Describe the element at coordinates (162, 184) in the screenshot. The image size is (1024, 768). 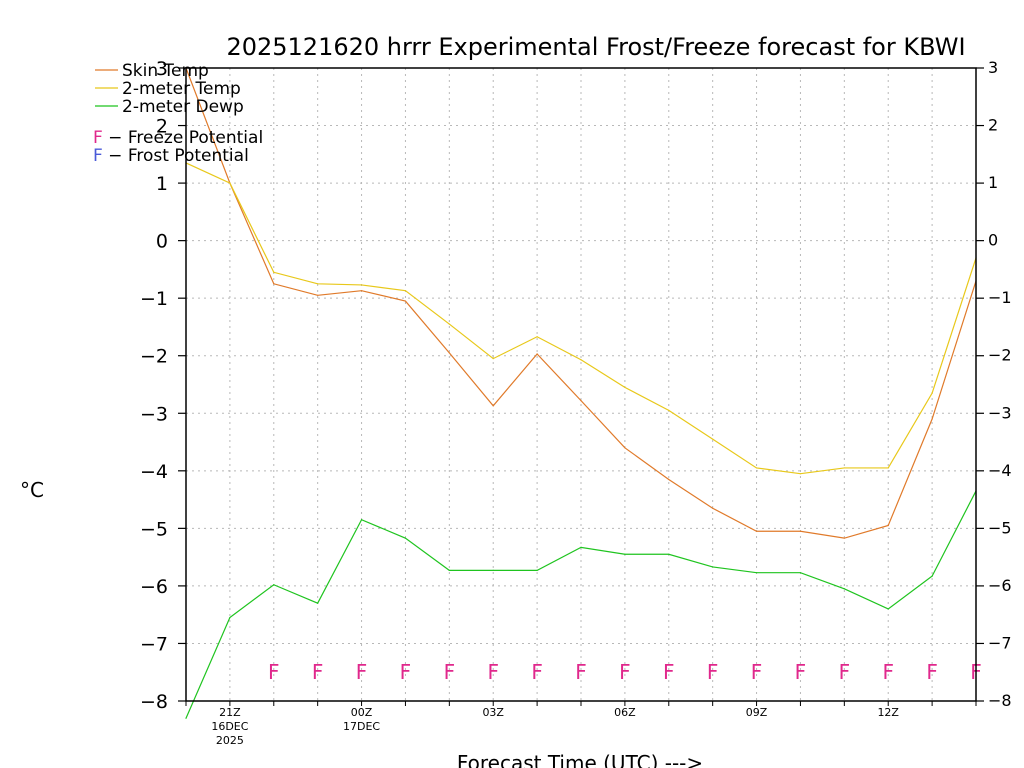
I see `y-tick-label-left: 1` at that location.